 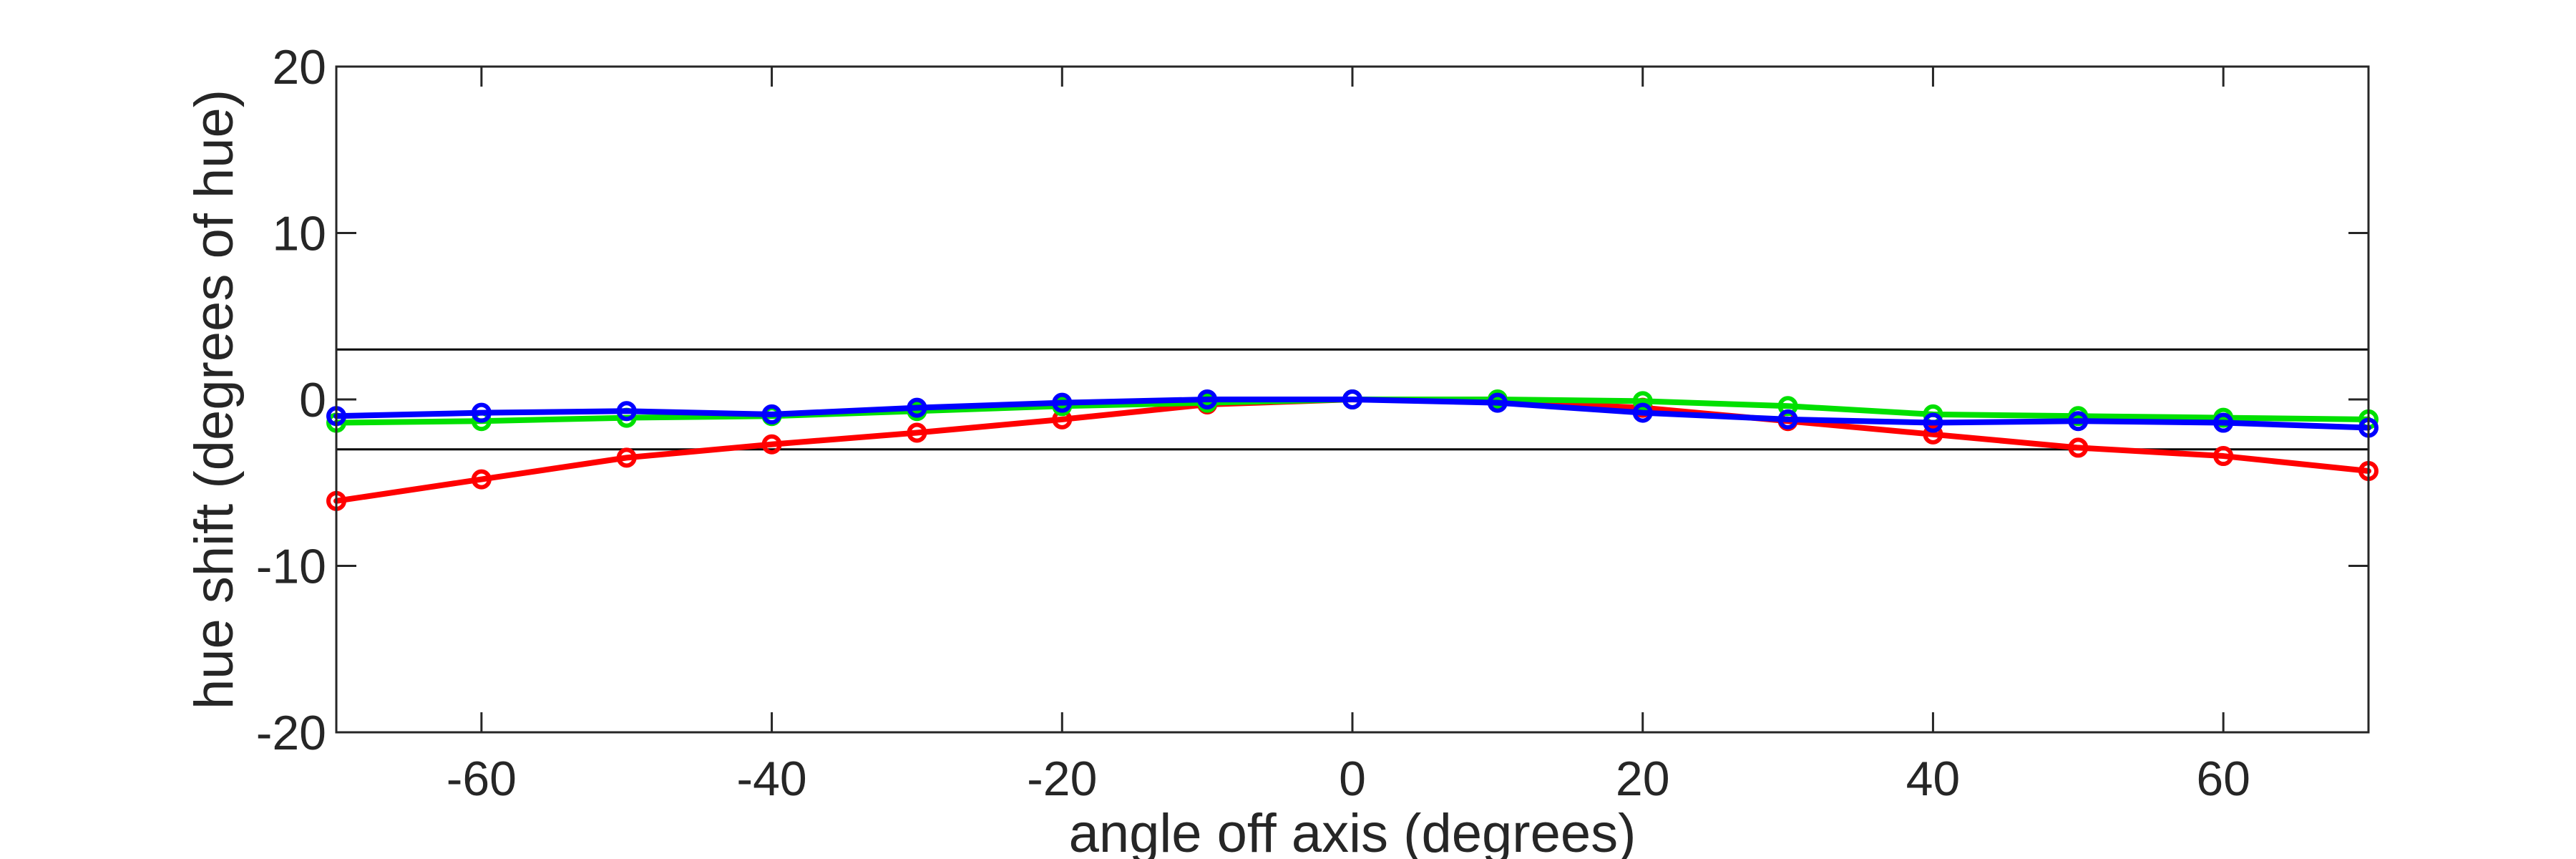 I want to click on reference-lines, so click(x=1352, y=399).